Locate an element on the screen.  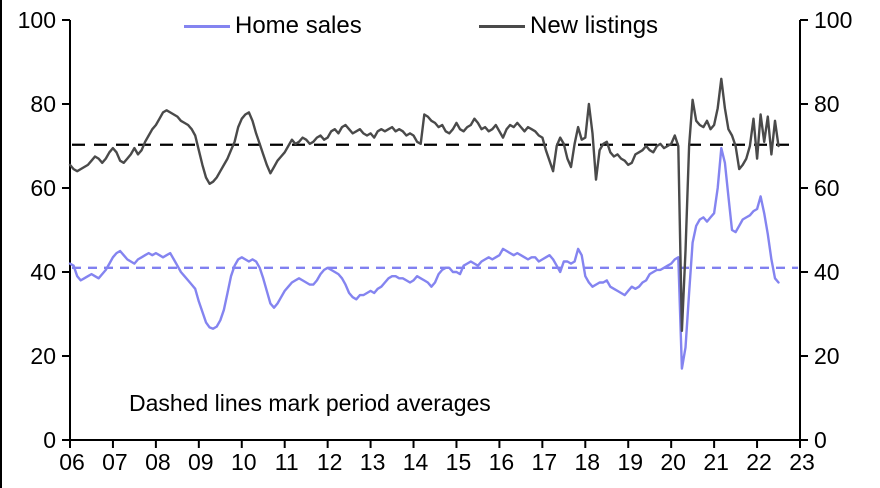
right-y-tick-label: 0 is located at coordinates (820, 440).